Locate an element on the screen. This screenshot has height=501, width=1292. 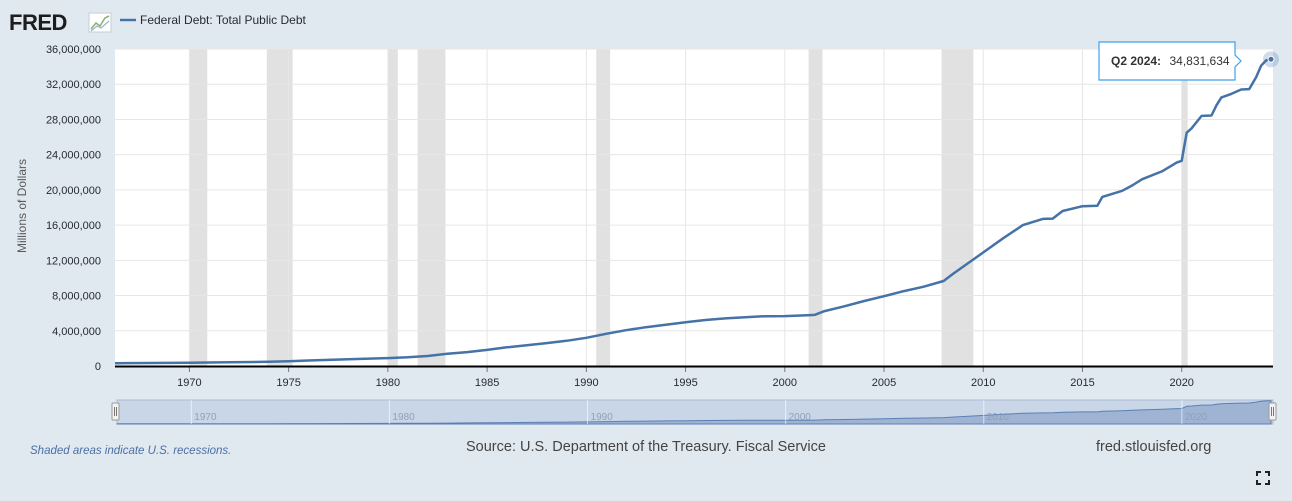
navigator-tick-label: 2020 is located at coordinates (1196, 417).